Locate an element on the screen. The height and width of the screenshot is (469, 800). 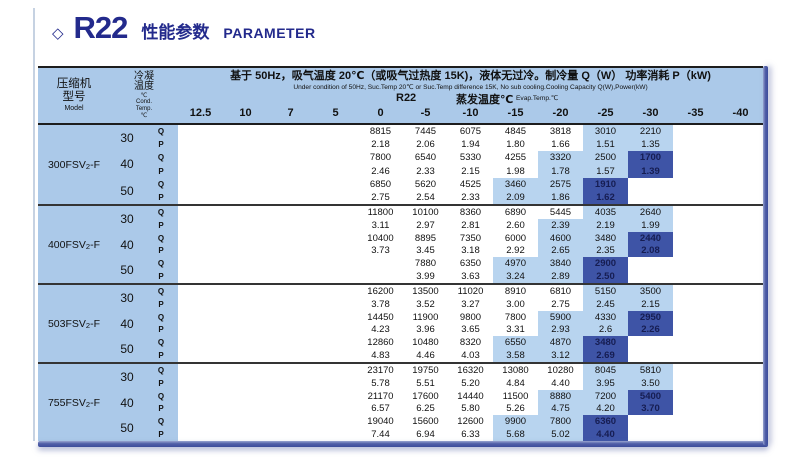
value-cell: 5.20 is located at coordinates (470, 383).